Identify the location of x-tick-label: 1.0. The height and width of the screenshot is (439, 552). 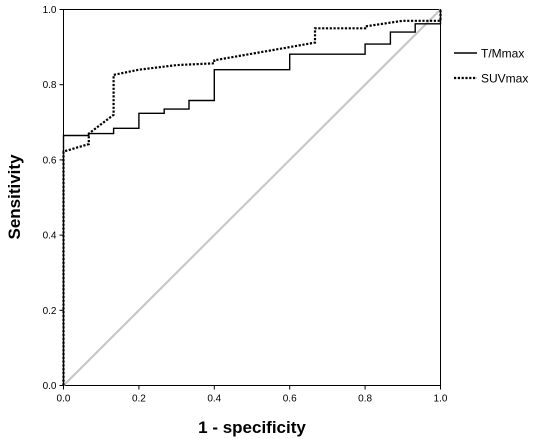
(441, 399).